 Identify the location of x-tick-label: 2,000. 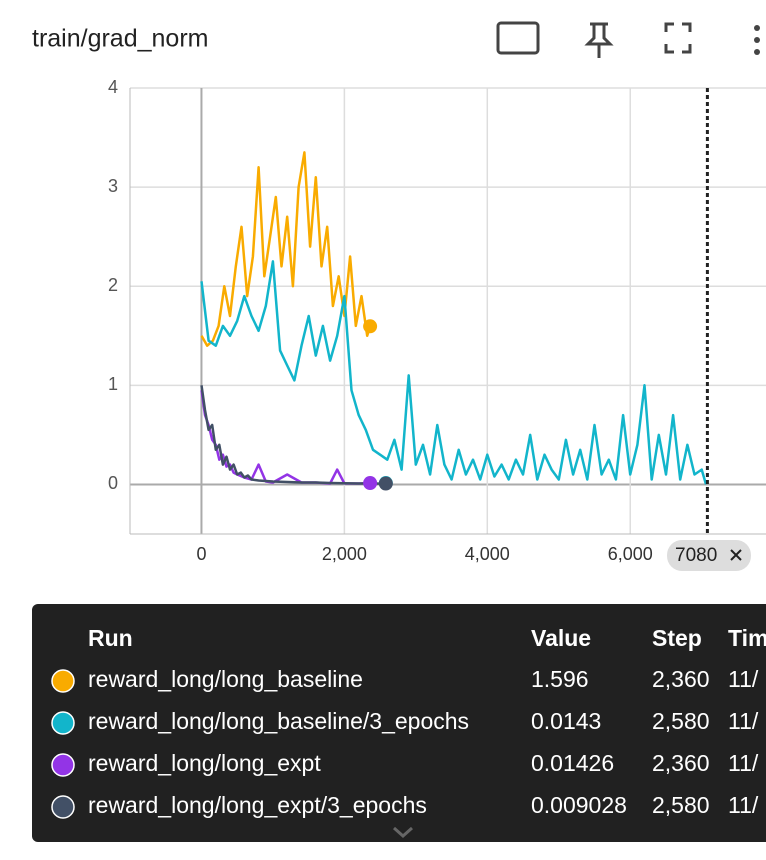
(344, 554).